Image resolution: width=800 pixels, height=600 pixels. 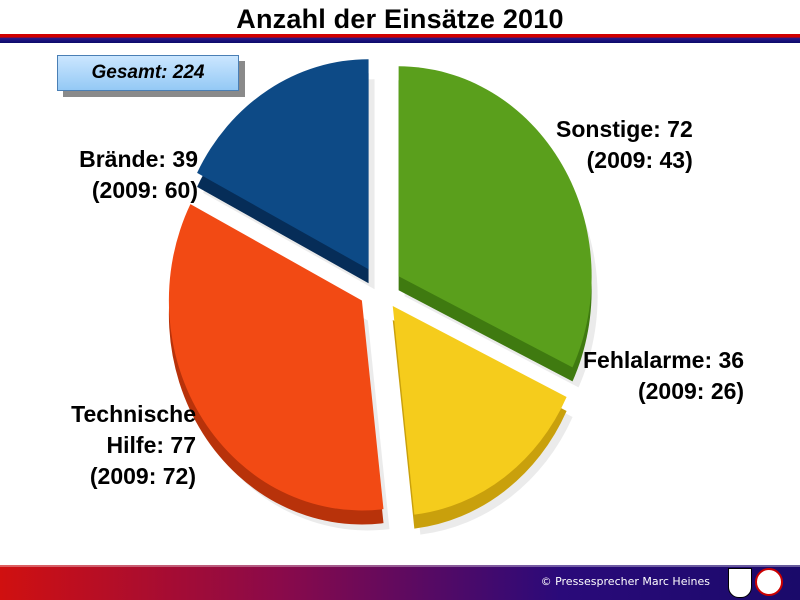 I want to click on pie-slice-brände, so click(x=286, y=174).